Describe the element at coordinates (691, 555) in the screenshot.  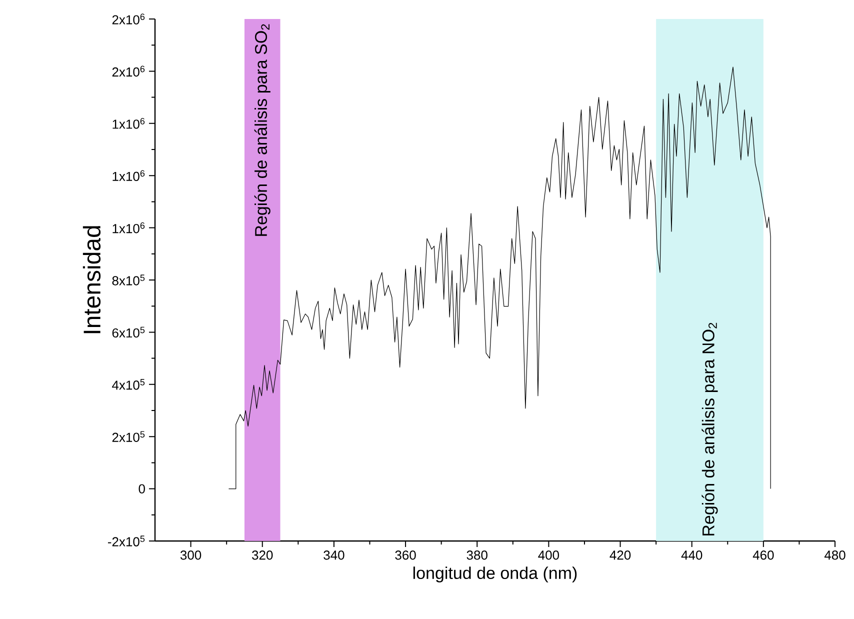
I see `x-tick-label: 440` at that location.